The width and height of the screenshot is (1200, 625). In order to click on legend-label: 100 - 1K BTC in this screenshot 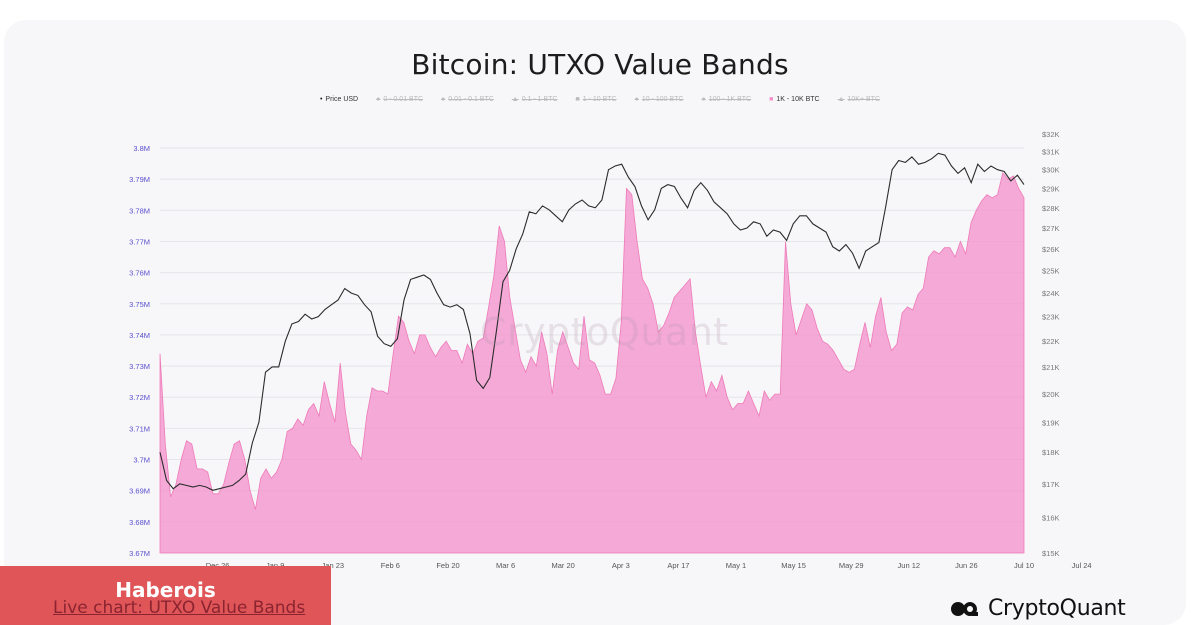, I will do `click(730, 99)`.